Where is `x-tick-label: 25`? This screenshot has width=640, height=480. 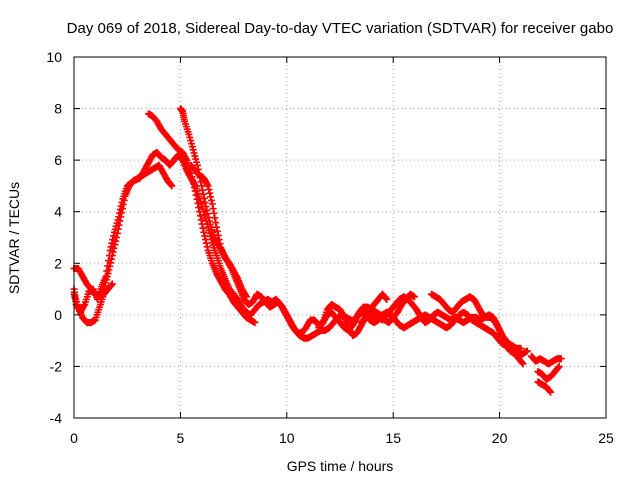
x-tick-label: 25 is located at coordinates (606, 438).